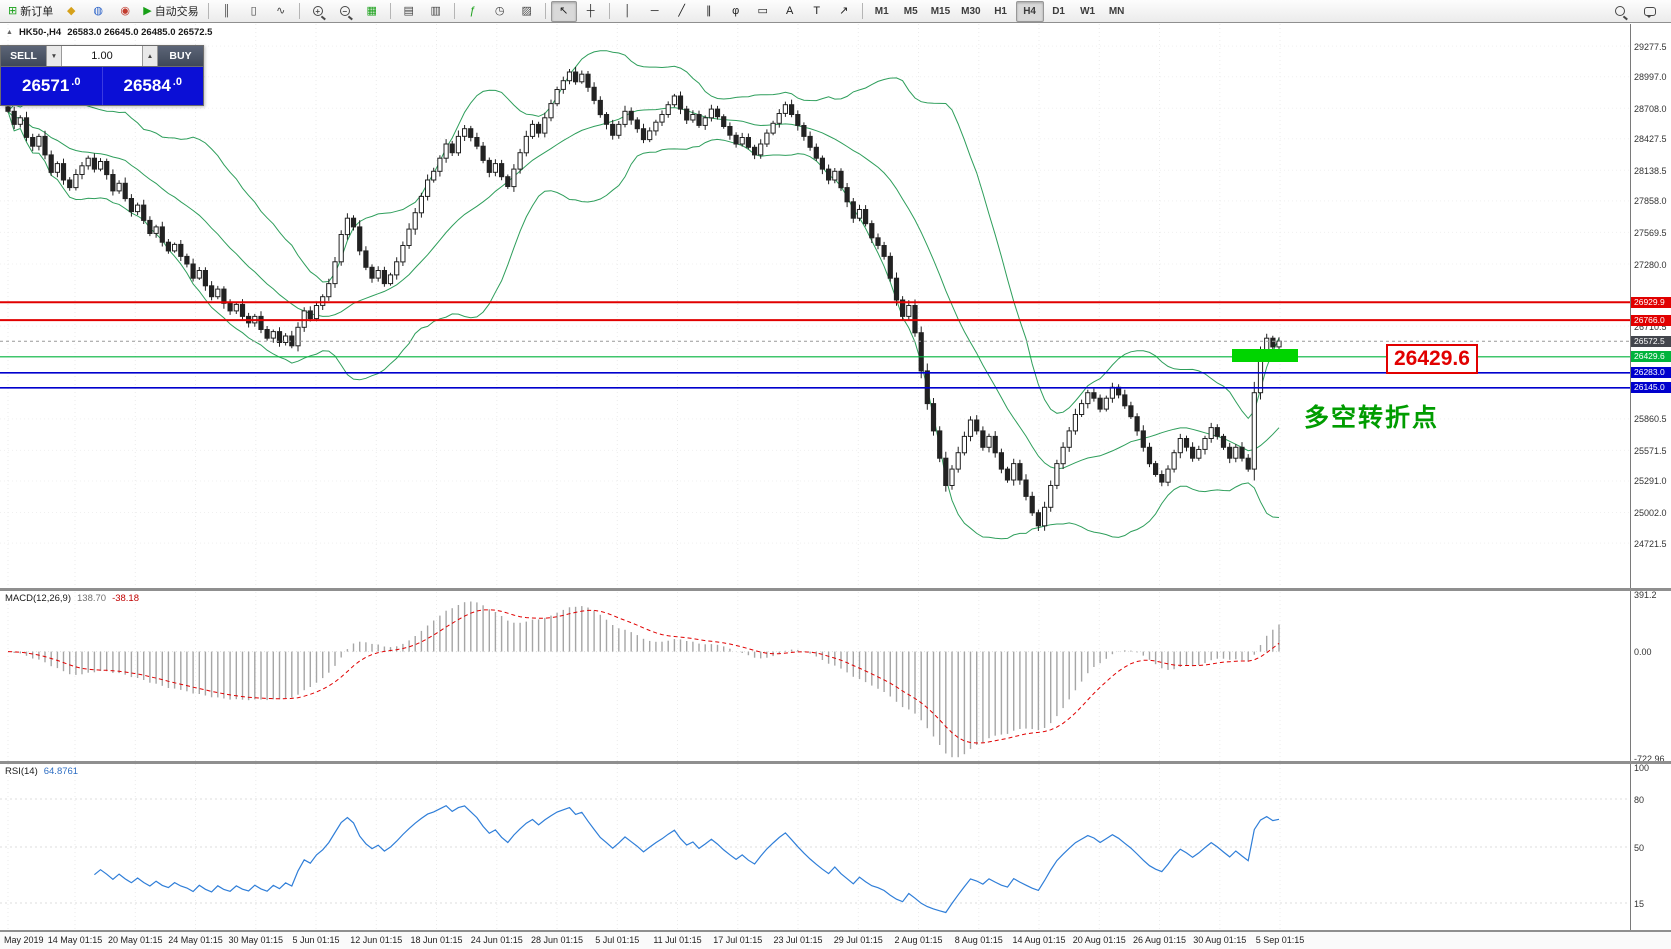 The image size is (1671, 949). I want to click on date-axis-label: 5 Jul 01:15, so click(617, 940).